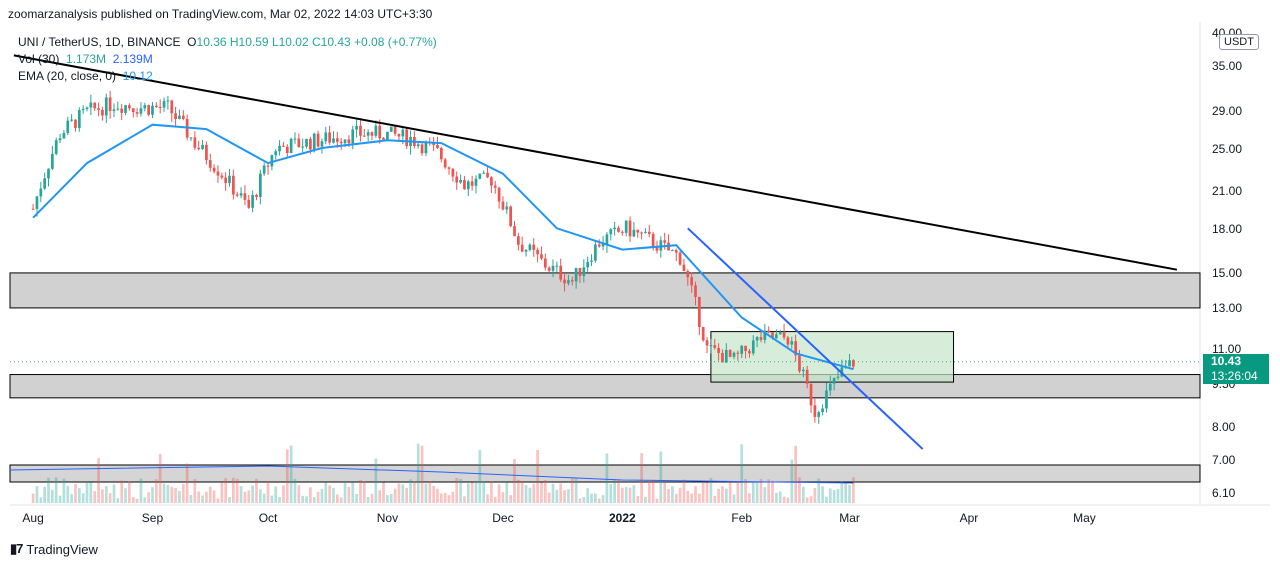 This screenshot has width=1280, height=566. Describe the element at coordinates (849, 518) in the screenshot. I see `x-tick-label: Mar` at that location.